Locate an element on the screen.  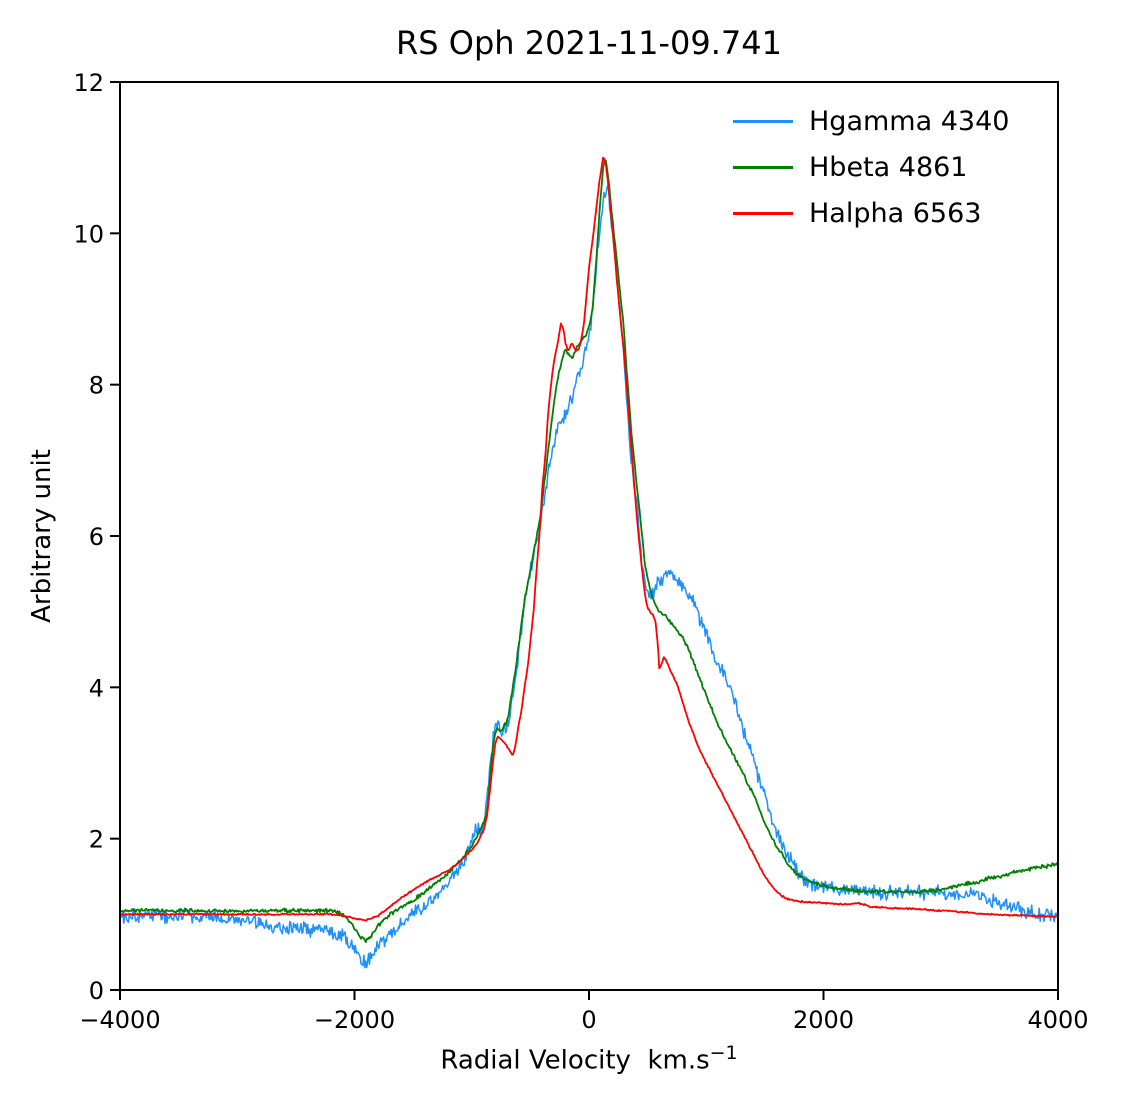
svg-text: 2 is located at coordinates (96, 840).